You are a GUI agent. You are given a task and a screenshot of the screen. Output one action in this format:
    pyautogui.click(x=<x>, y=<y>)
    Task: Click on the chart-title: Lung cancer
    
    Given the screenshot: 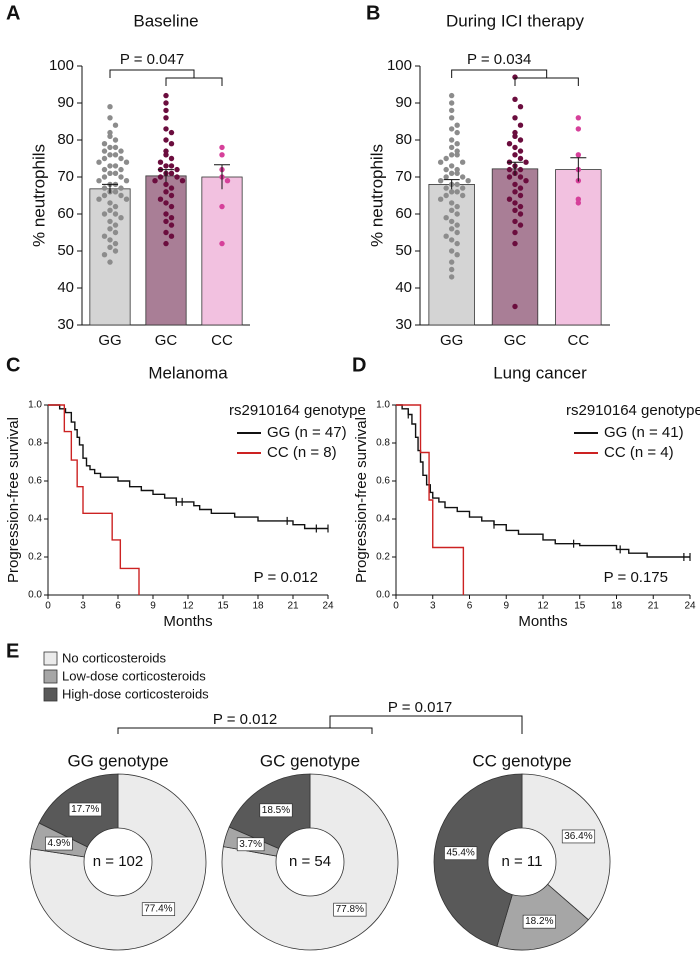 What is the action you would take?
    pyautogui.click(x=540, y=372)
    